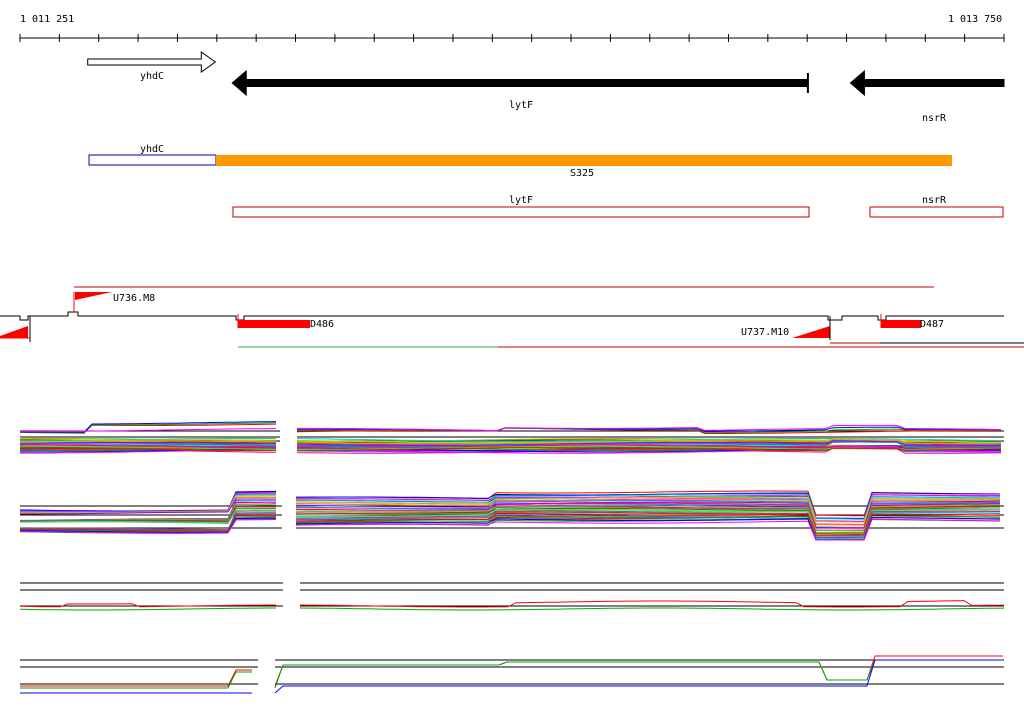 This screenshot has width=1024, height=718. Describe the element at coordinates (14, 332) in the screenshot. I see `left-shift-wedge` at that location.